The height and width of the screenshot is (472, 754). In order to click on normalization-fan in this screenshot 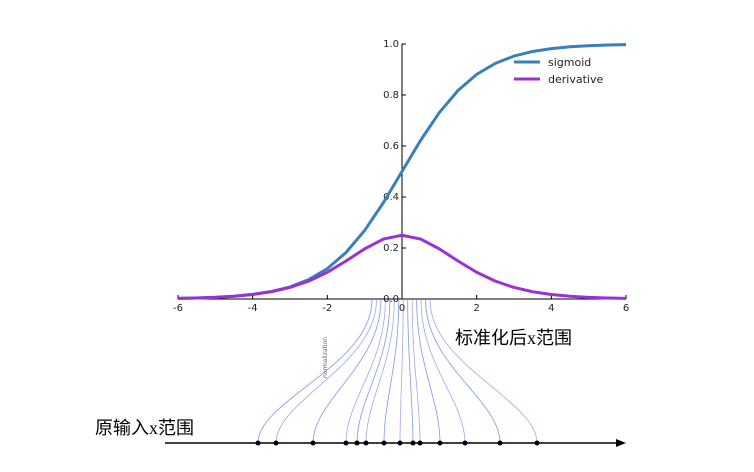, I will do `click(397, 372)`.